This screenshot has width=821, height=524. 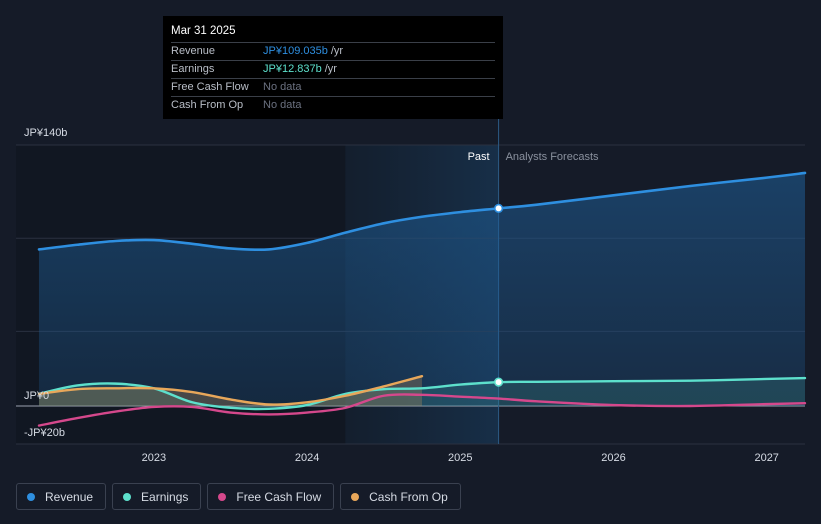 What do you see at coordinates (36, 396) in the screenshot?
I see `y-tick-label: JP¥0` at bounding box center [36, 396].